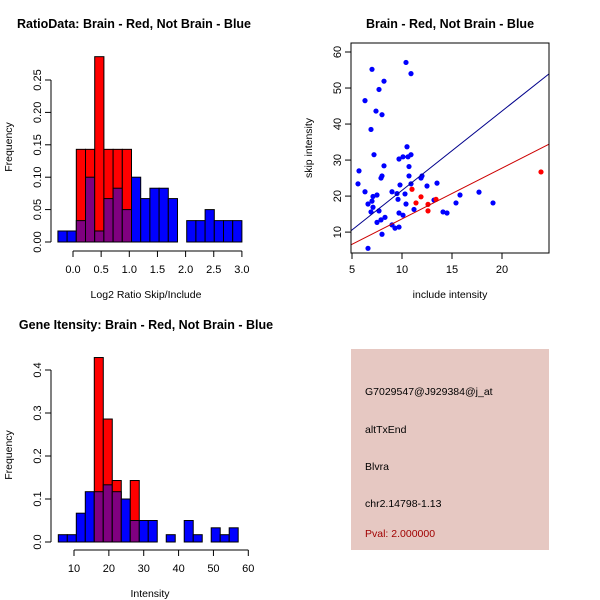 The width and height of the screenshot is (600, 600). What do you see at coordinates (9, 454) in the screenshot?
I see `intensity-histogram-ylabel: Frequency` at bounding box center [9, 454].